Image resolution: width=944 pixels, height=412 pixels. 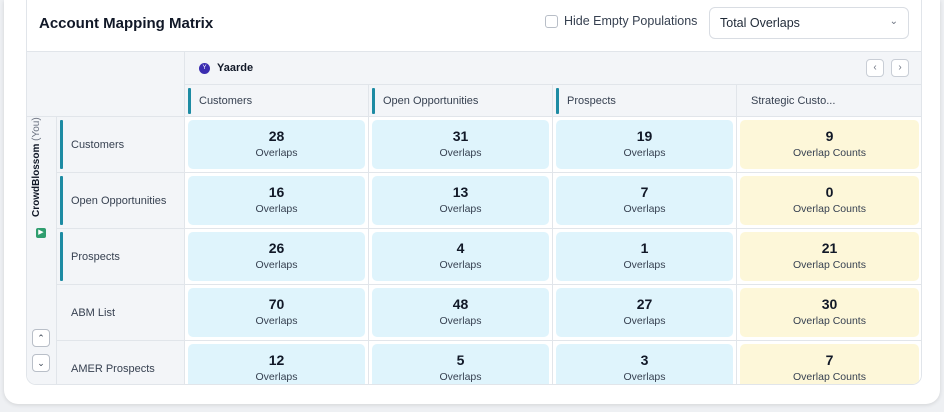 What do you see at coordinates (460, 304) in the screenshot?
I see `overlap-count: 48` at bounding box center [460, 304].